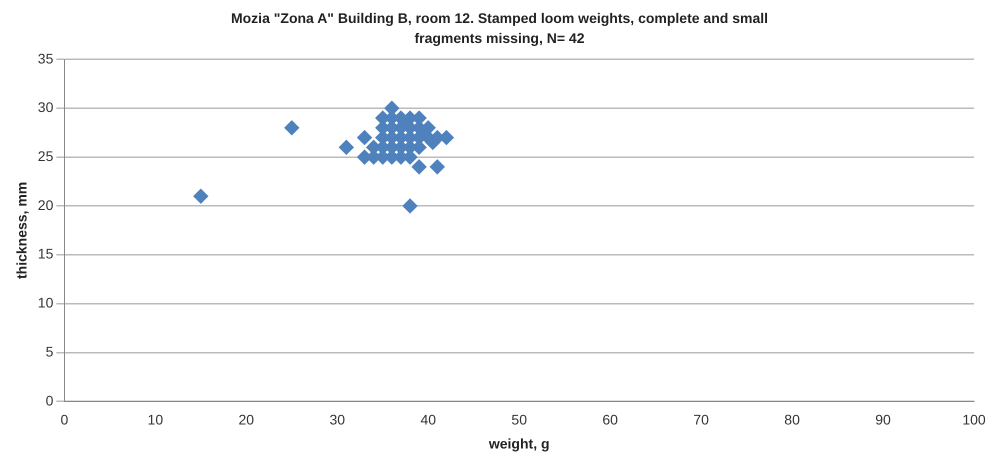  Describe the element at coordinates (64, 420) in the screenshot. I see `x-tick-label: 0` at that location.